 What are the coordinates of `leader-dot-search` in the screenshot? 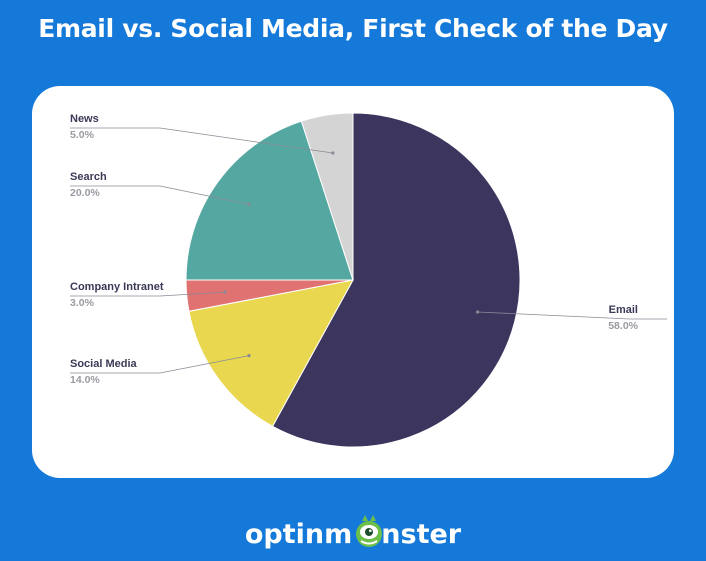 It's located at (249, 204).